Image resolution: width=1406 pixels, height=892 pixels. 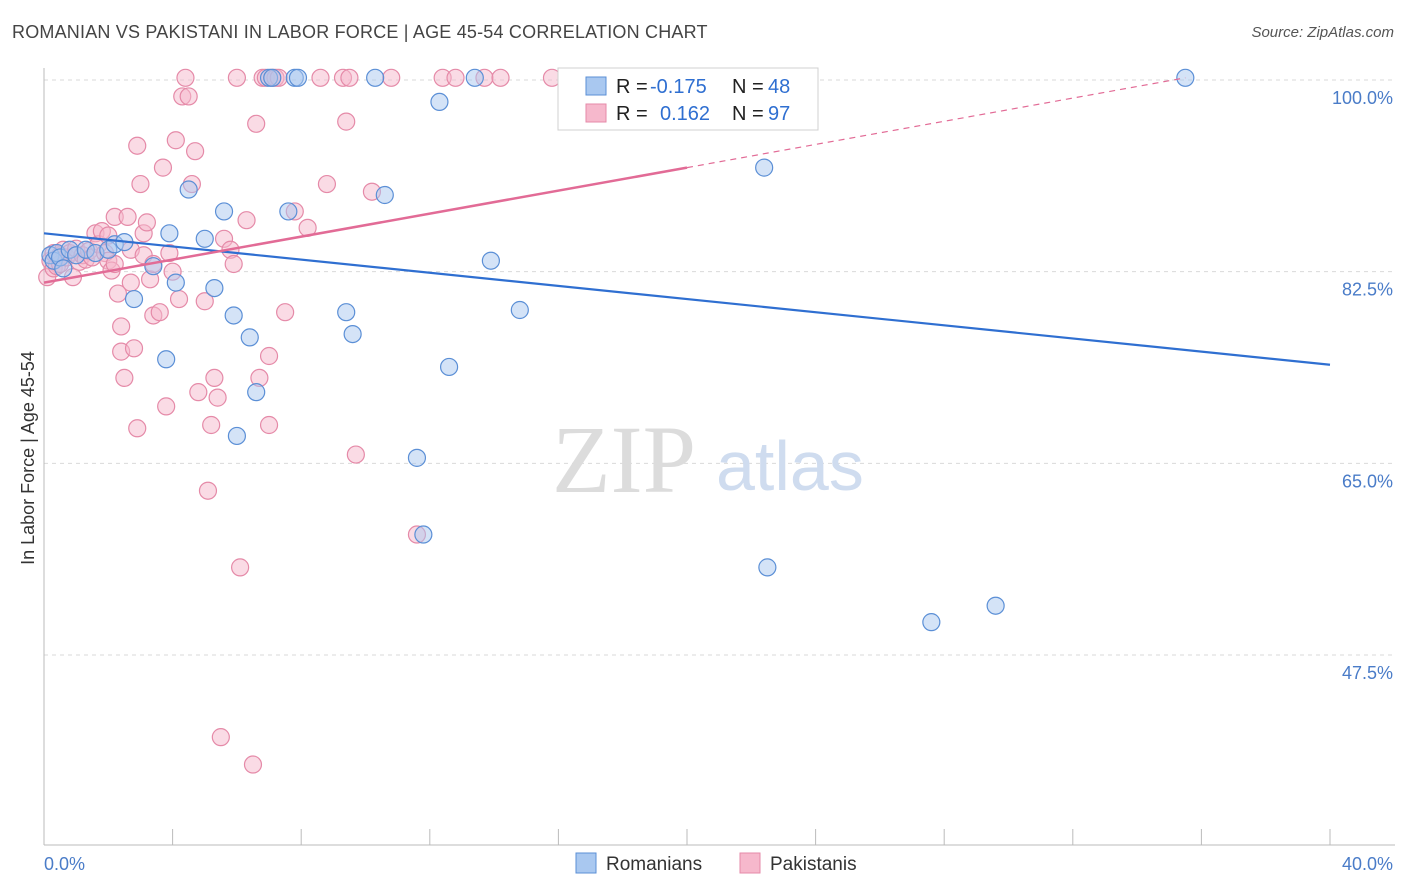 What do you see at coordinates (1367, 481) in the screenshot?
I see `y-tick-label-2: 65.0%` at bounding box center [1367, 481].